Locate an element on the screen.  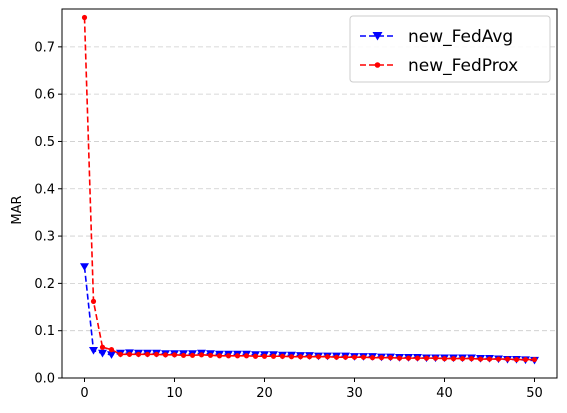
y-tick-label: 0.2 is located at coordinates (44, 284).